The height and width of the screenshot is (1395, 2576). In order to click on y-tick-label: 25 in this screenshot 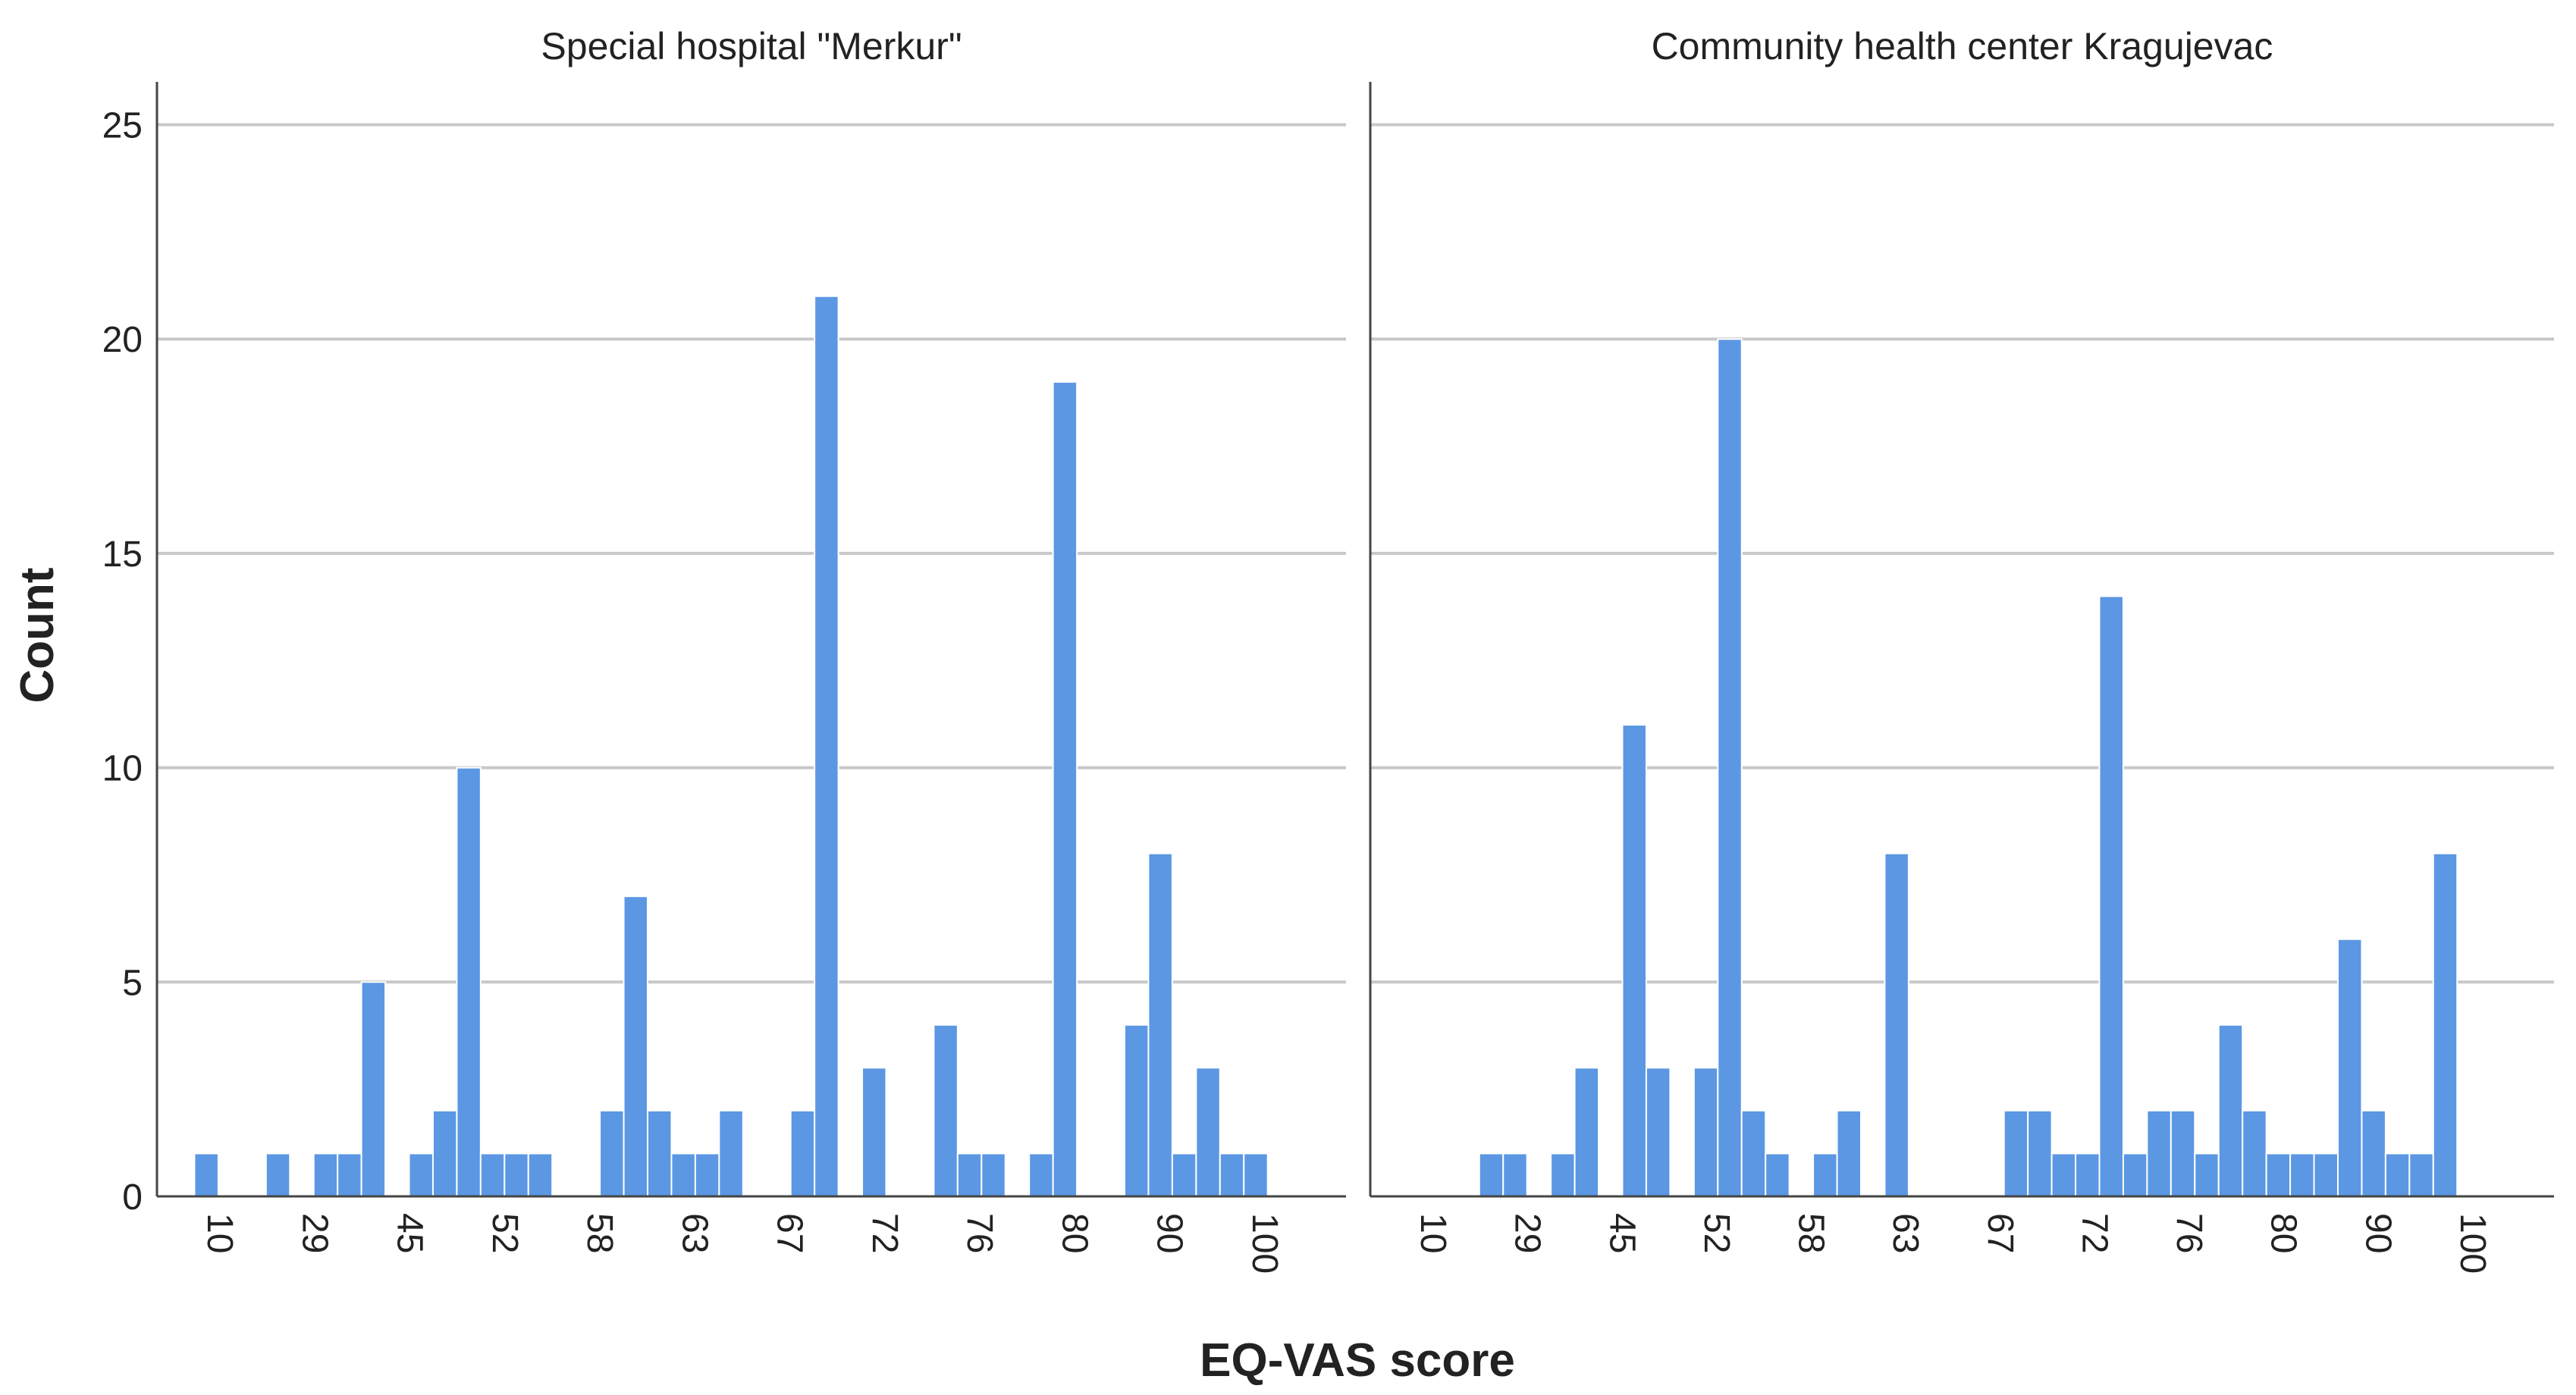, I will do `click(122, 126)`.